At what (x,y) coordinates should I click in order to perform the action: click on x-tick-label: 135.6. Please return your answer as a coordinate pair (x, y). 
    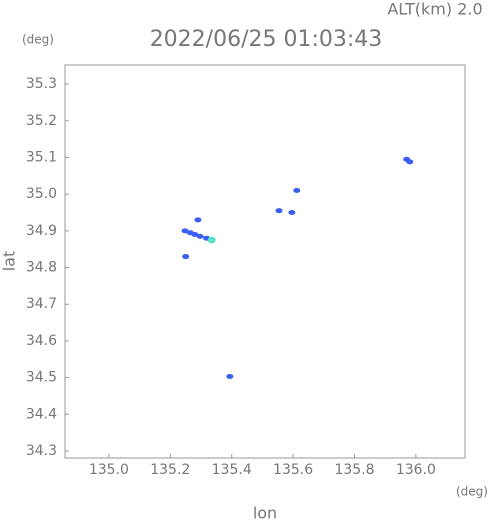
    Looking at the image, I should click on (293, 470).